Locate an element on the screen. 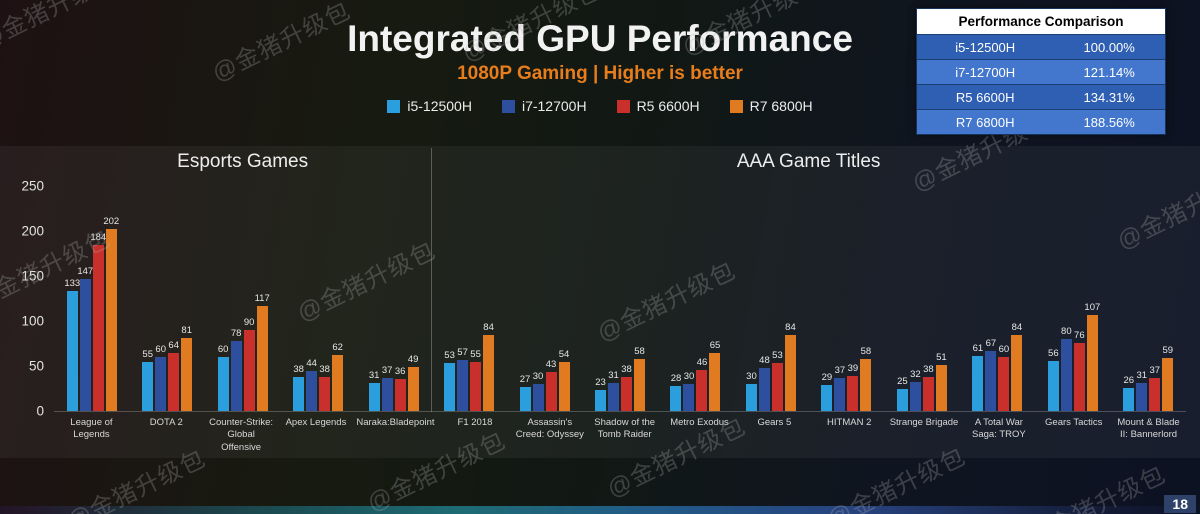 This screenshot has width=1200, height=514. category-label: F1 2018 is located at coordinates (475, 422).